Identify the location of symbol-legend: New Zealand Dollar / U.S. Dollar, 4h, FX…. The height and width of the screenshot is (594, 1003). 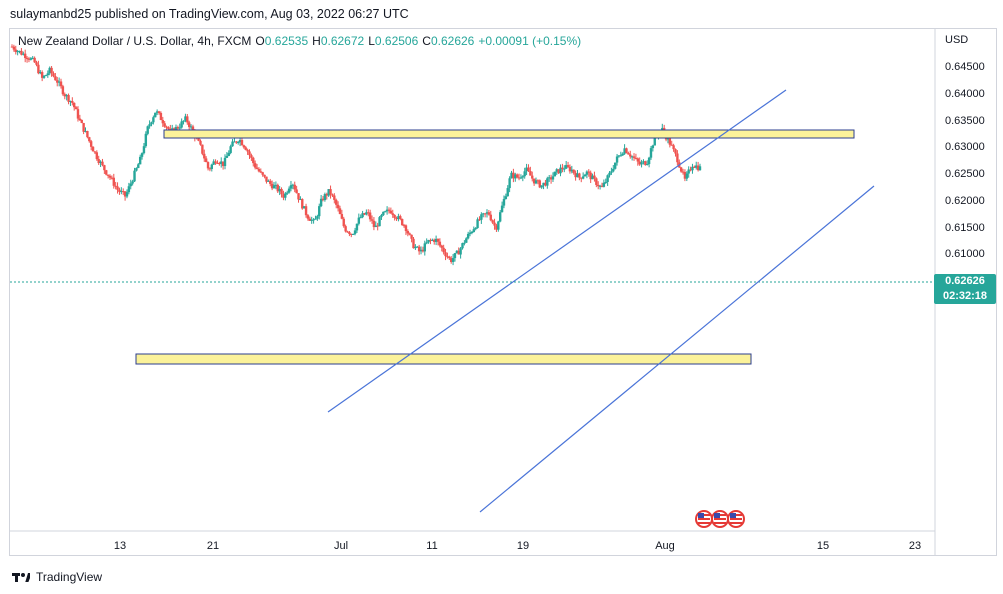
(299, 41).